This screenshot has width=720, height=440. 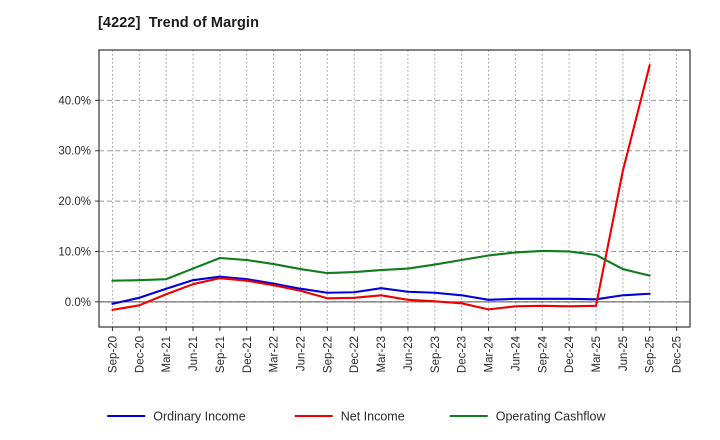 I want to click on x-axis-tick-label: Sep-25, so click(x=651, y=354).